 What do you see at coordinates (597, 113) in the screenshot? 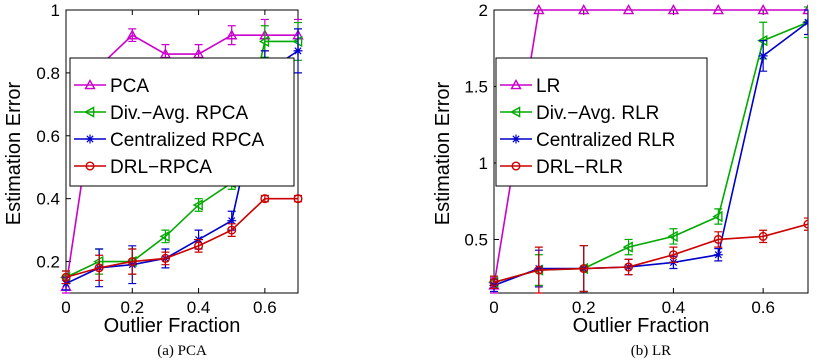
I see `legend-label: Div.−Avg. RLR` at bounding box center [597, 113].